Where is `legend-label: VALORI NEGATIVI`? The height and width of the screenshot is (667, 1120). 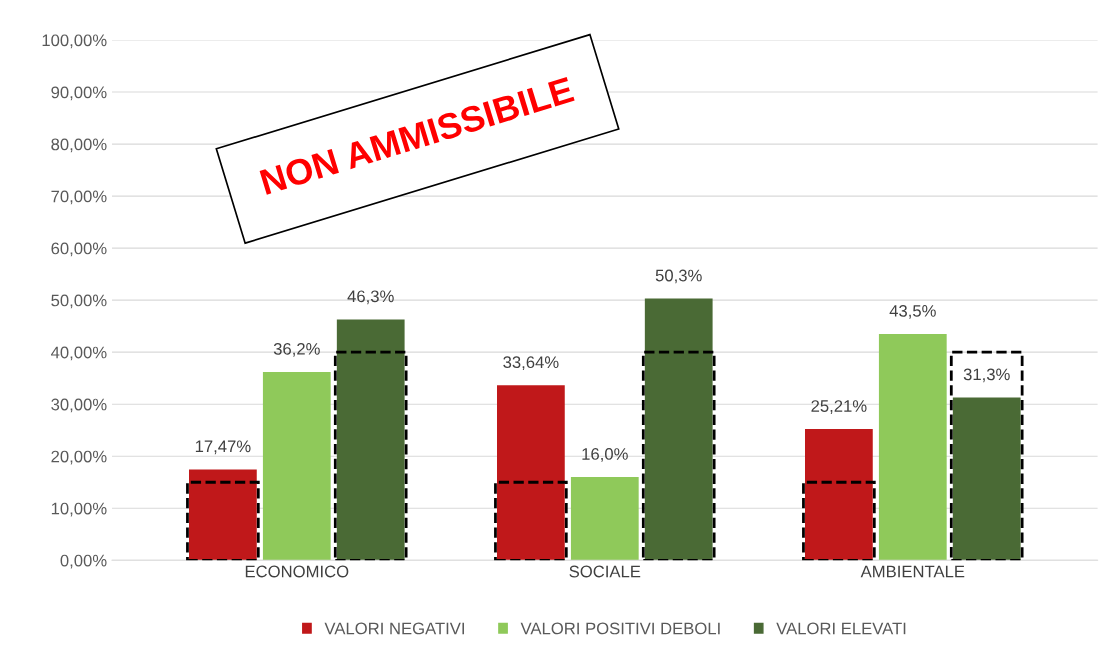 legend-label: VALORI NEGATIVI is located at coordinates (394, 628).